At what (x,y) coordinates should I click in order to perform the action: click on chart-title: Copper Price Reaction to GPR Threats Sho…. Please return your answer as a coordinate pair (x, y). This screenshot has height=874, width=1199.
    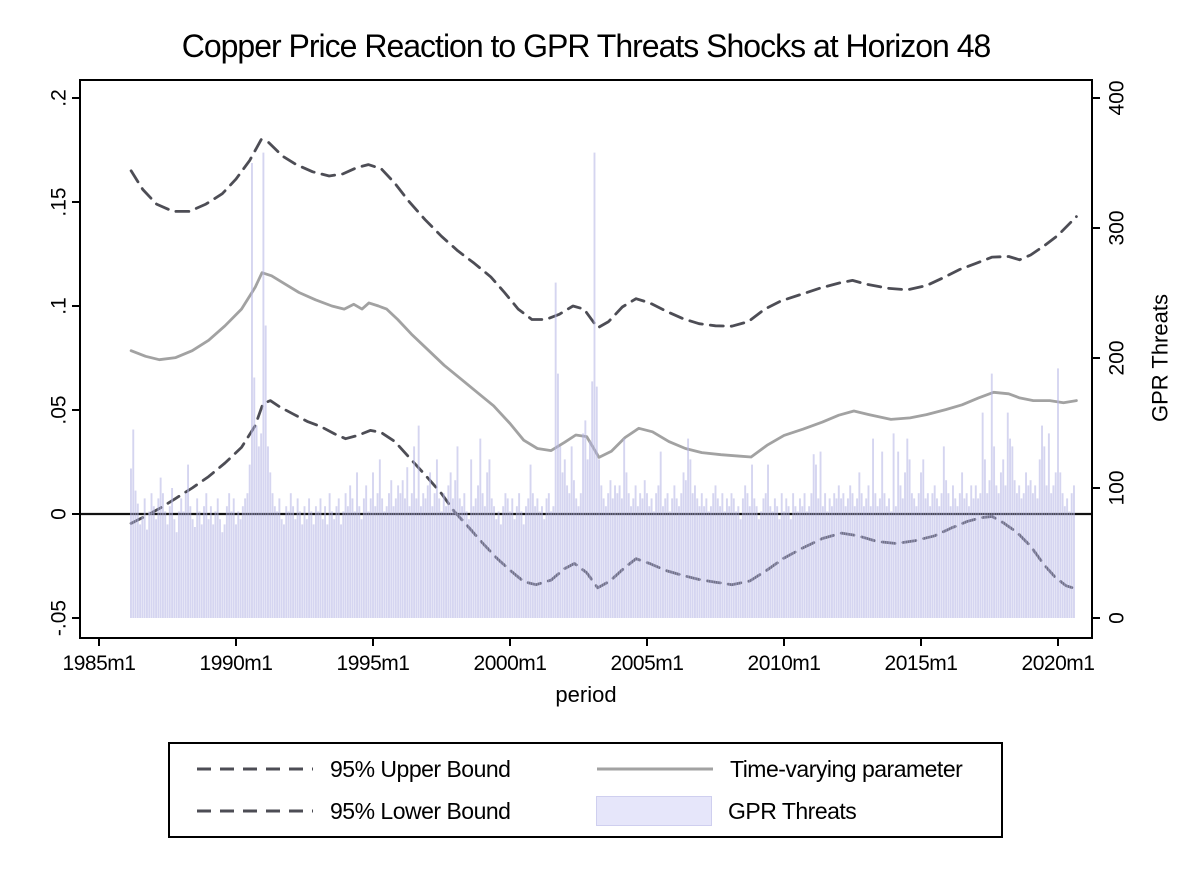
    Looking at the image, I should click on (586, 46).